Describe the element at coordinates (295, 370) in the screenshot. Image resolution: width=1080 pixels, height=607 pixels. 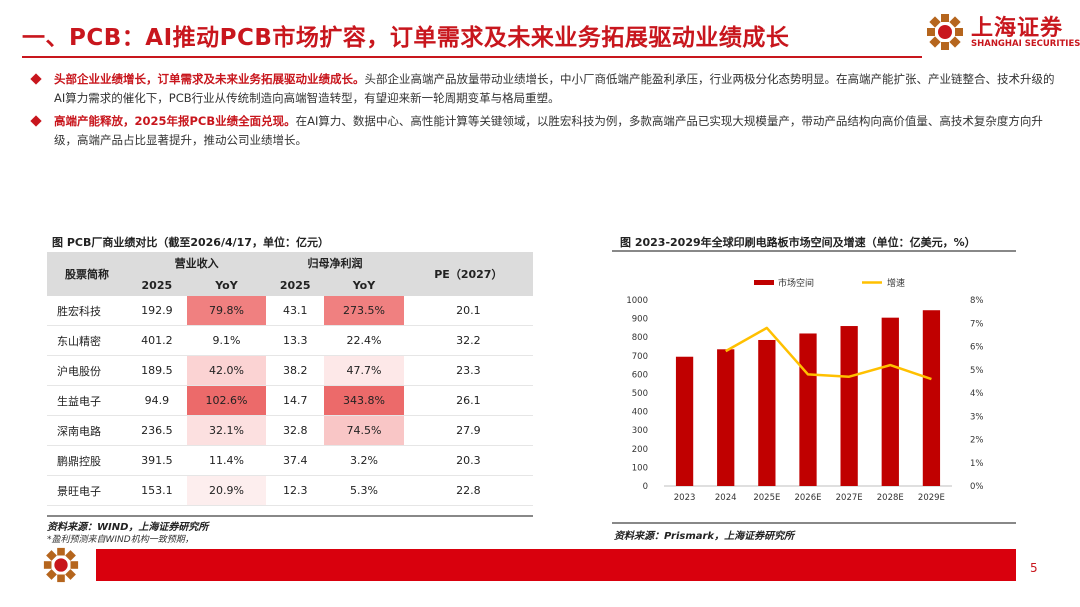
I see `cell-profit: 38.2` at that location.